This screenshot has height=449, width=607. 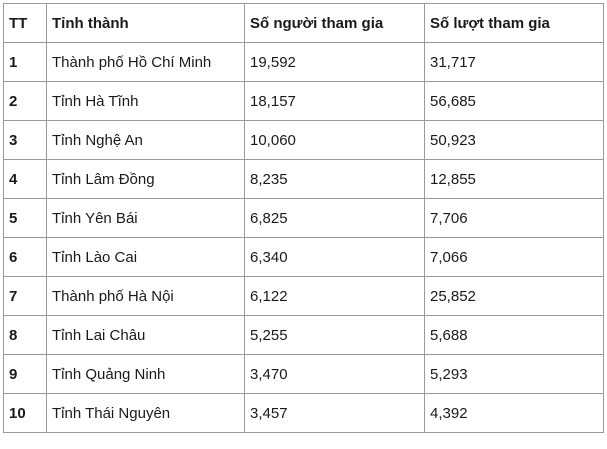 I want to click on cell-participants: 6,825, so click(x=334, y=218).